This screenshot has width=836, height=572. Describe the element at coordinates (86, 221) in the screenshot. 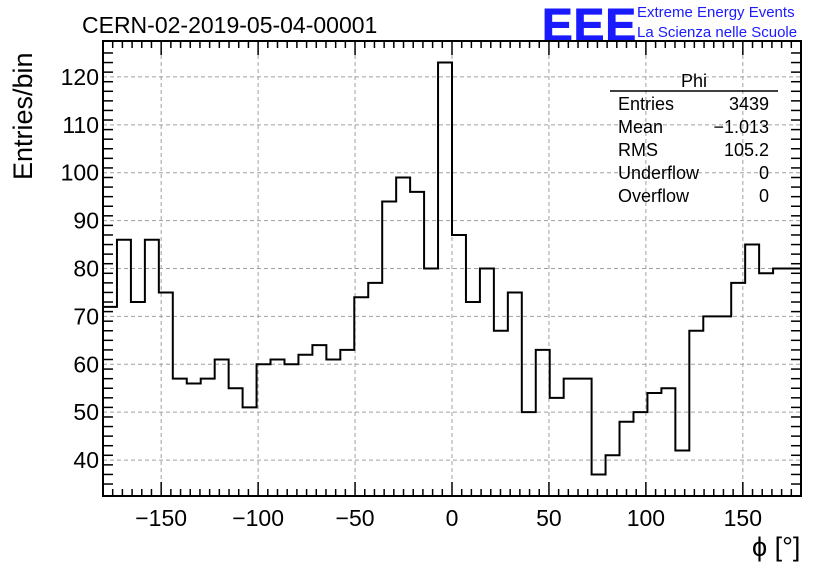

I see `y-tick-label: 90` at that location.